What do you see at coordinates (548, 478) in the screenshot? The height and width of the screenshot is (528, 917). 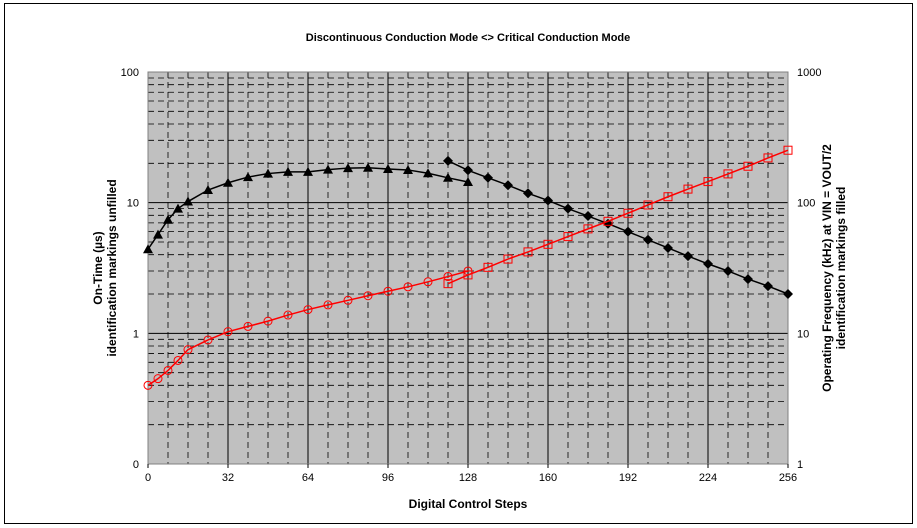 I see `x-tick-label: 160` at bounding box center [548, 478].